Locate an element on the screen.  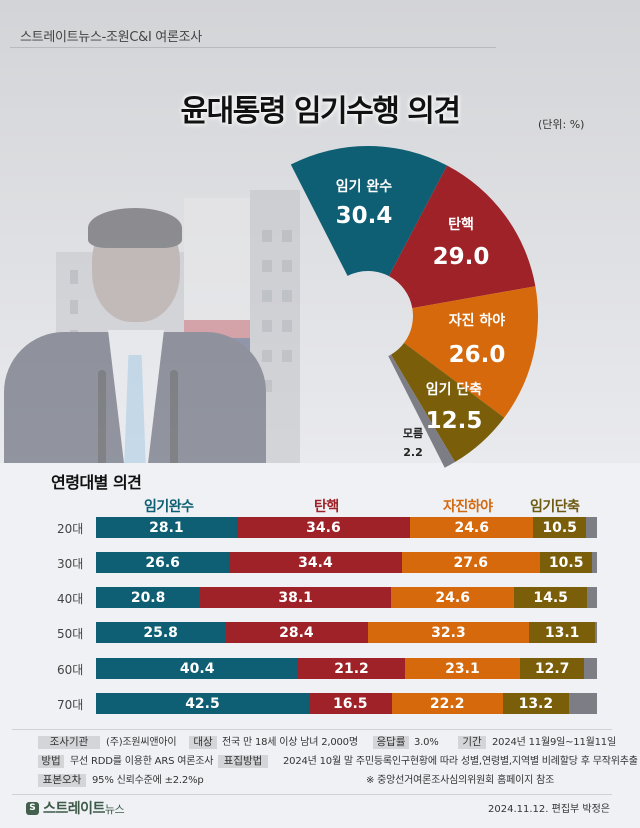
stacked-bar: 20.8 38.1 24.6 14.5 is located at coordinates (346, 597).